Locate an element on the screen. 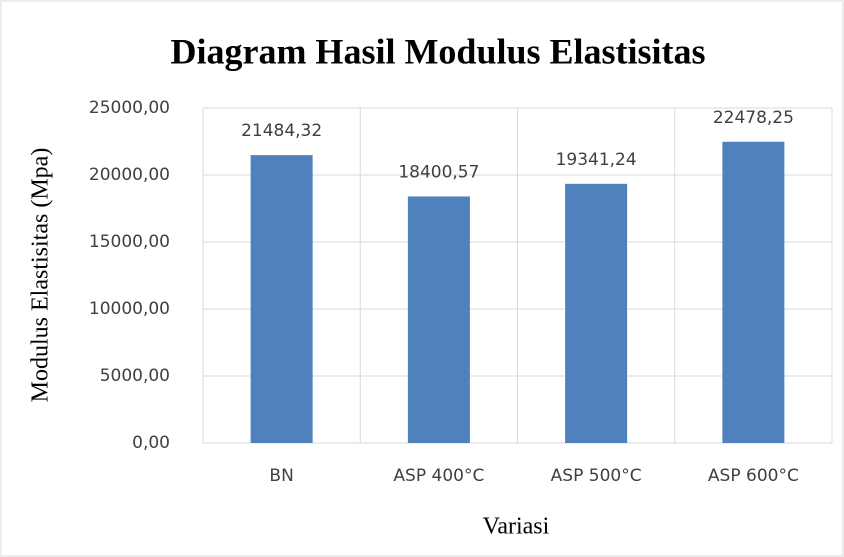  value-label: 19341,24 is located at coordinates (596, 160).